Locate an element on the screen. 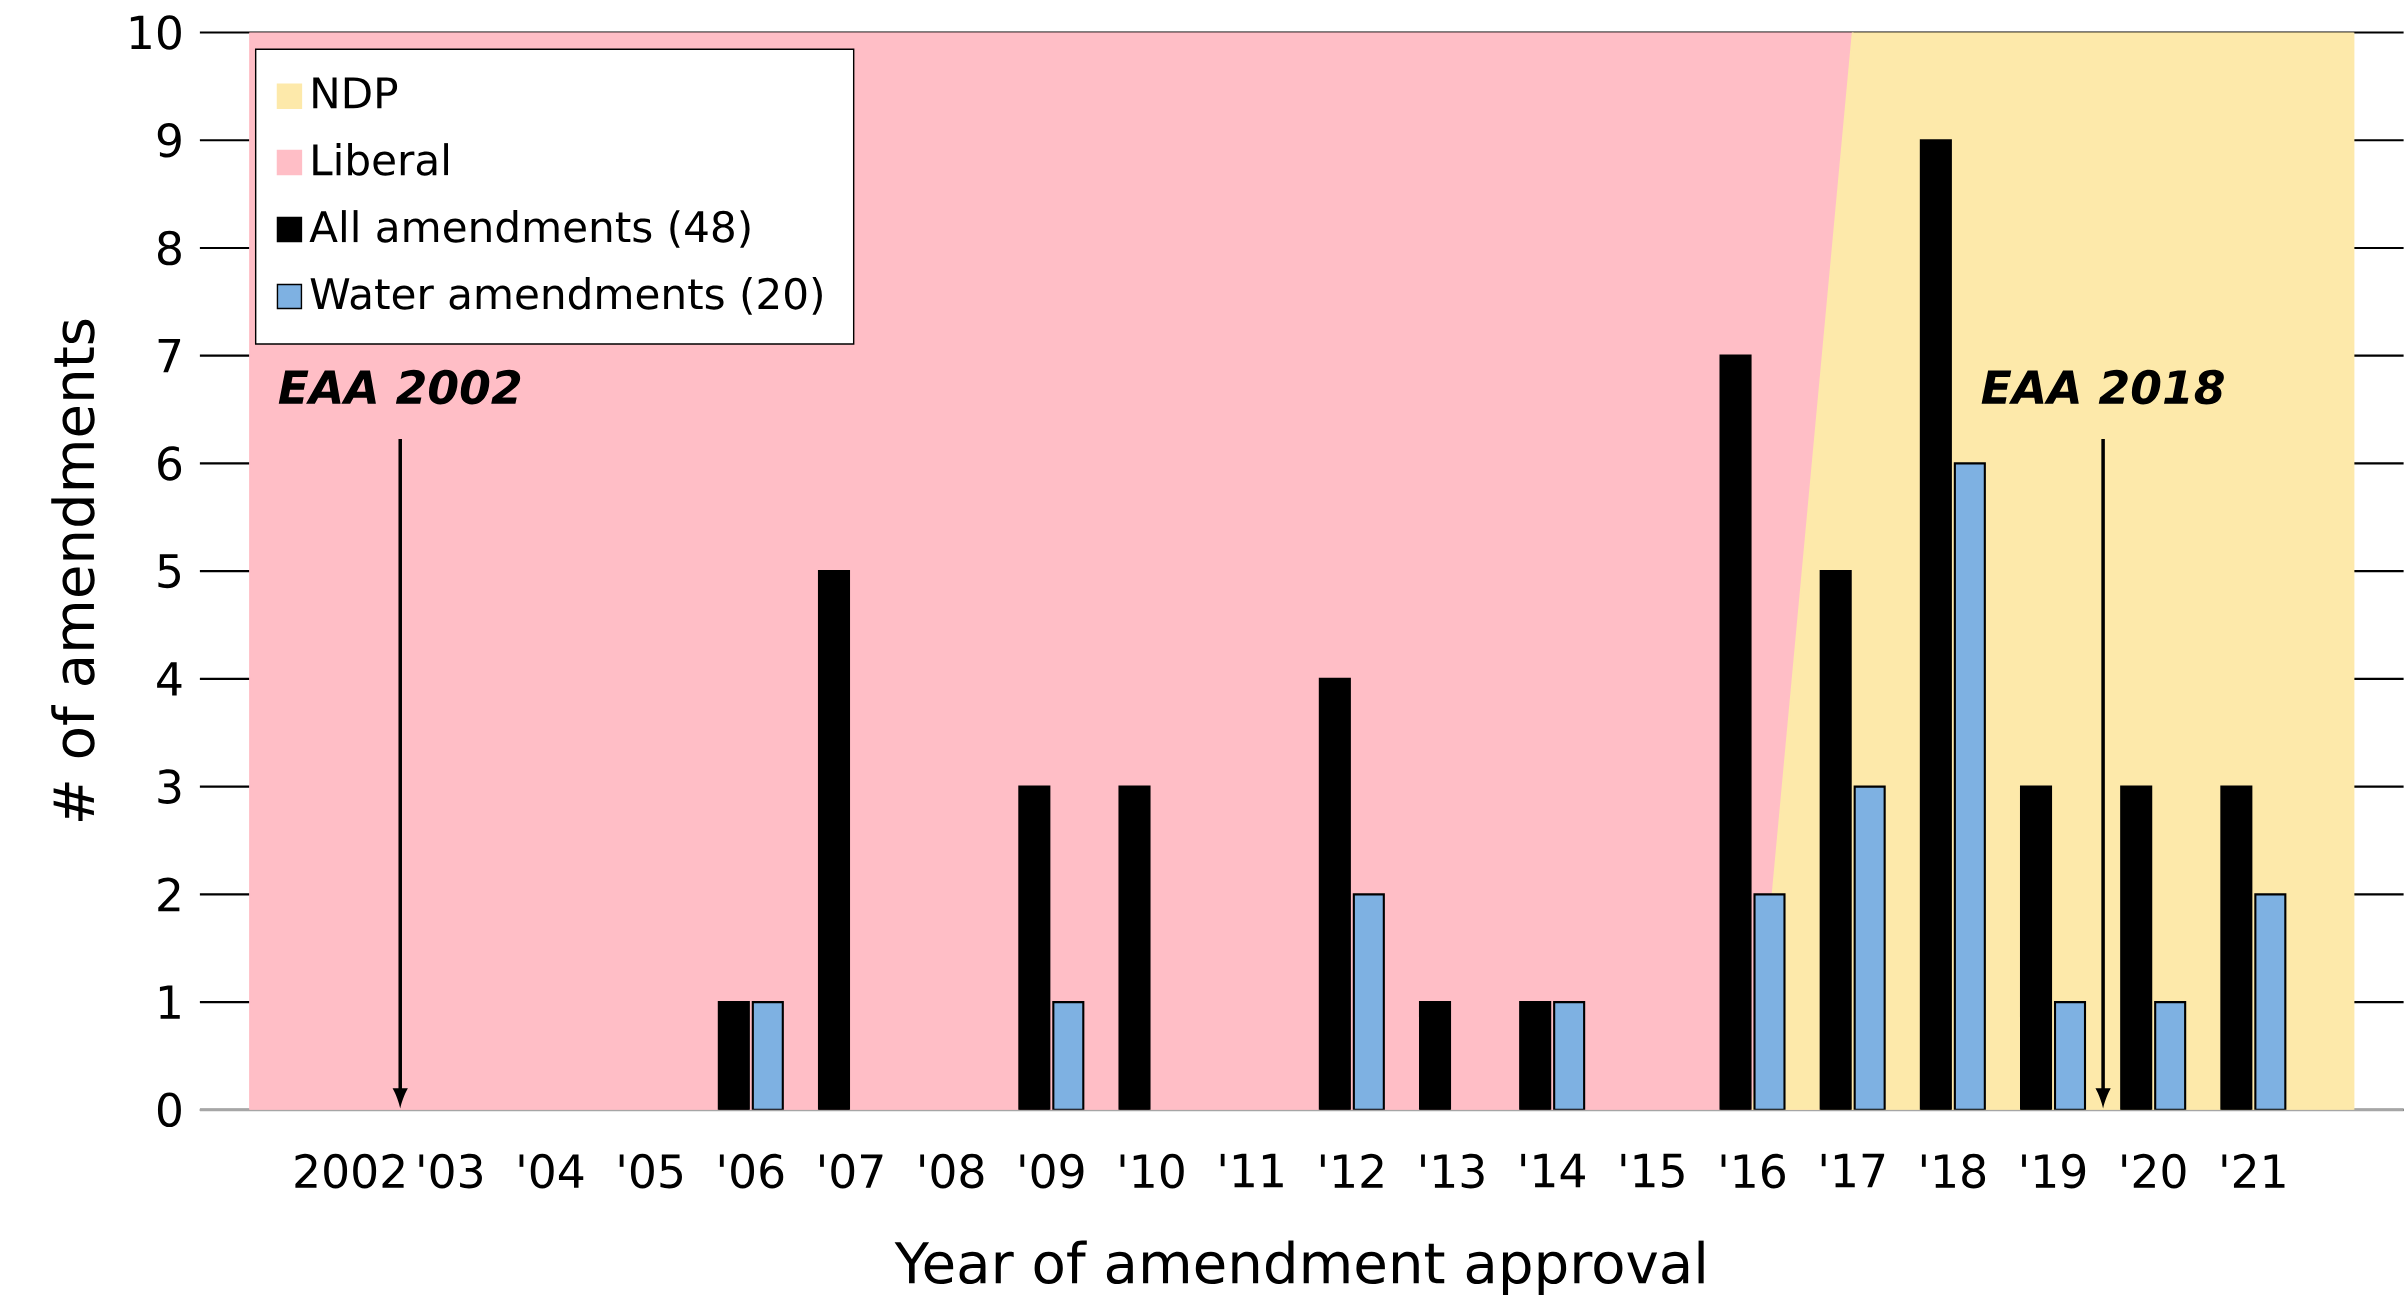  x-tick-label: '07 is located at coordinates (851, 1171).